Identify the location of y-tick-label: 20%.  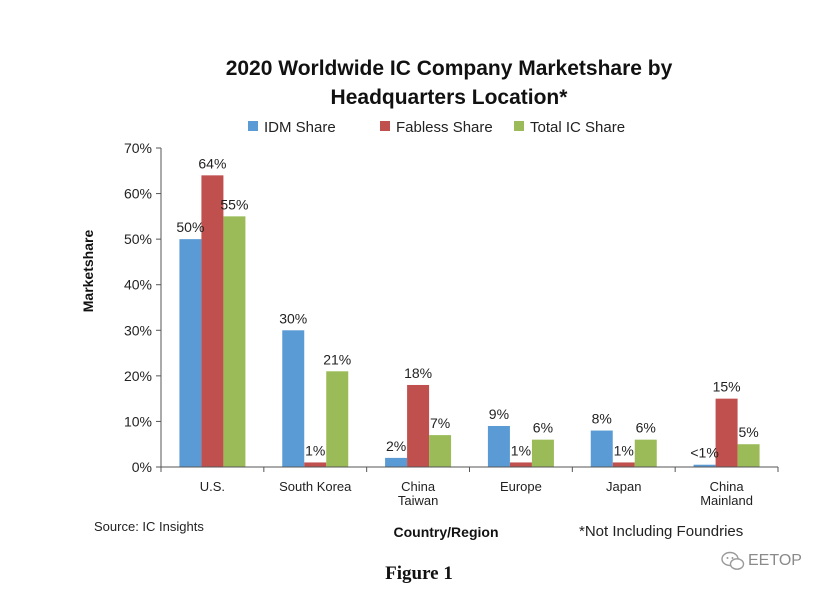
(138, 376).